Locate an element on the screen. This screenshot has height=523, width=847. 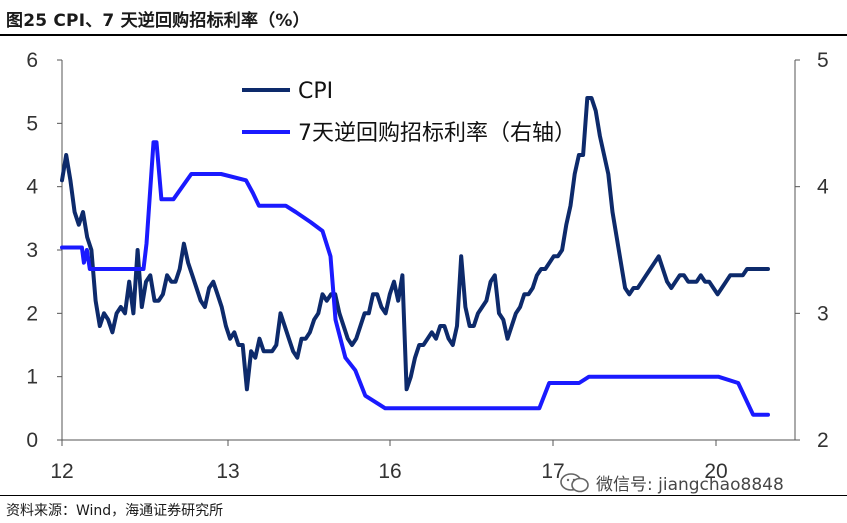
right-tick-label: 2 is located at coordinates (823, 440).